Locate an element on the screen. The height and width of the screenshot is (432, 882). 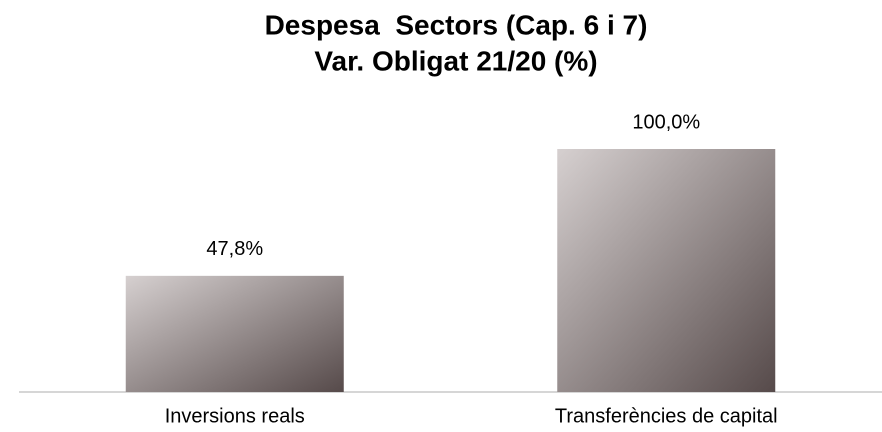
data-label: 100,0% is located at coordinates (666, 122).